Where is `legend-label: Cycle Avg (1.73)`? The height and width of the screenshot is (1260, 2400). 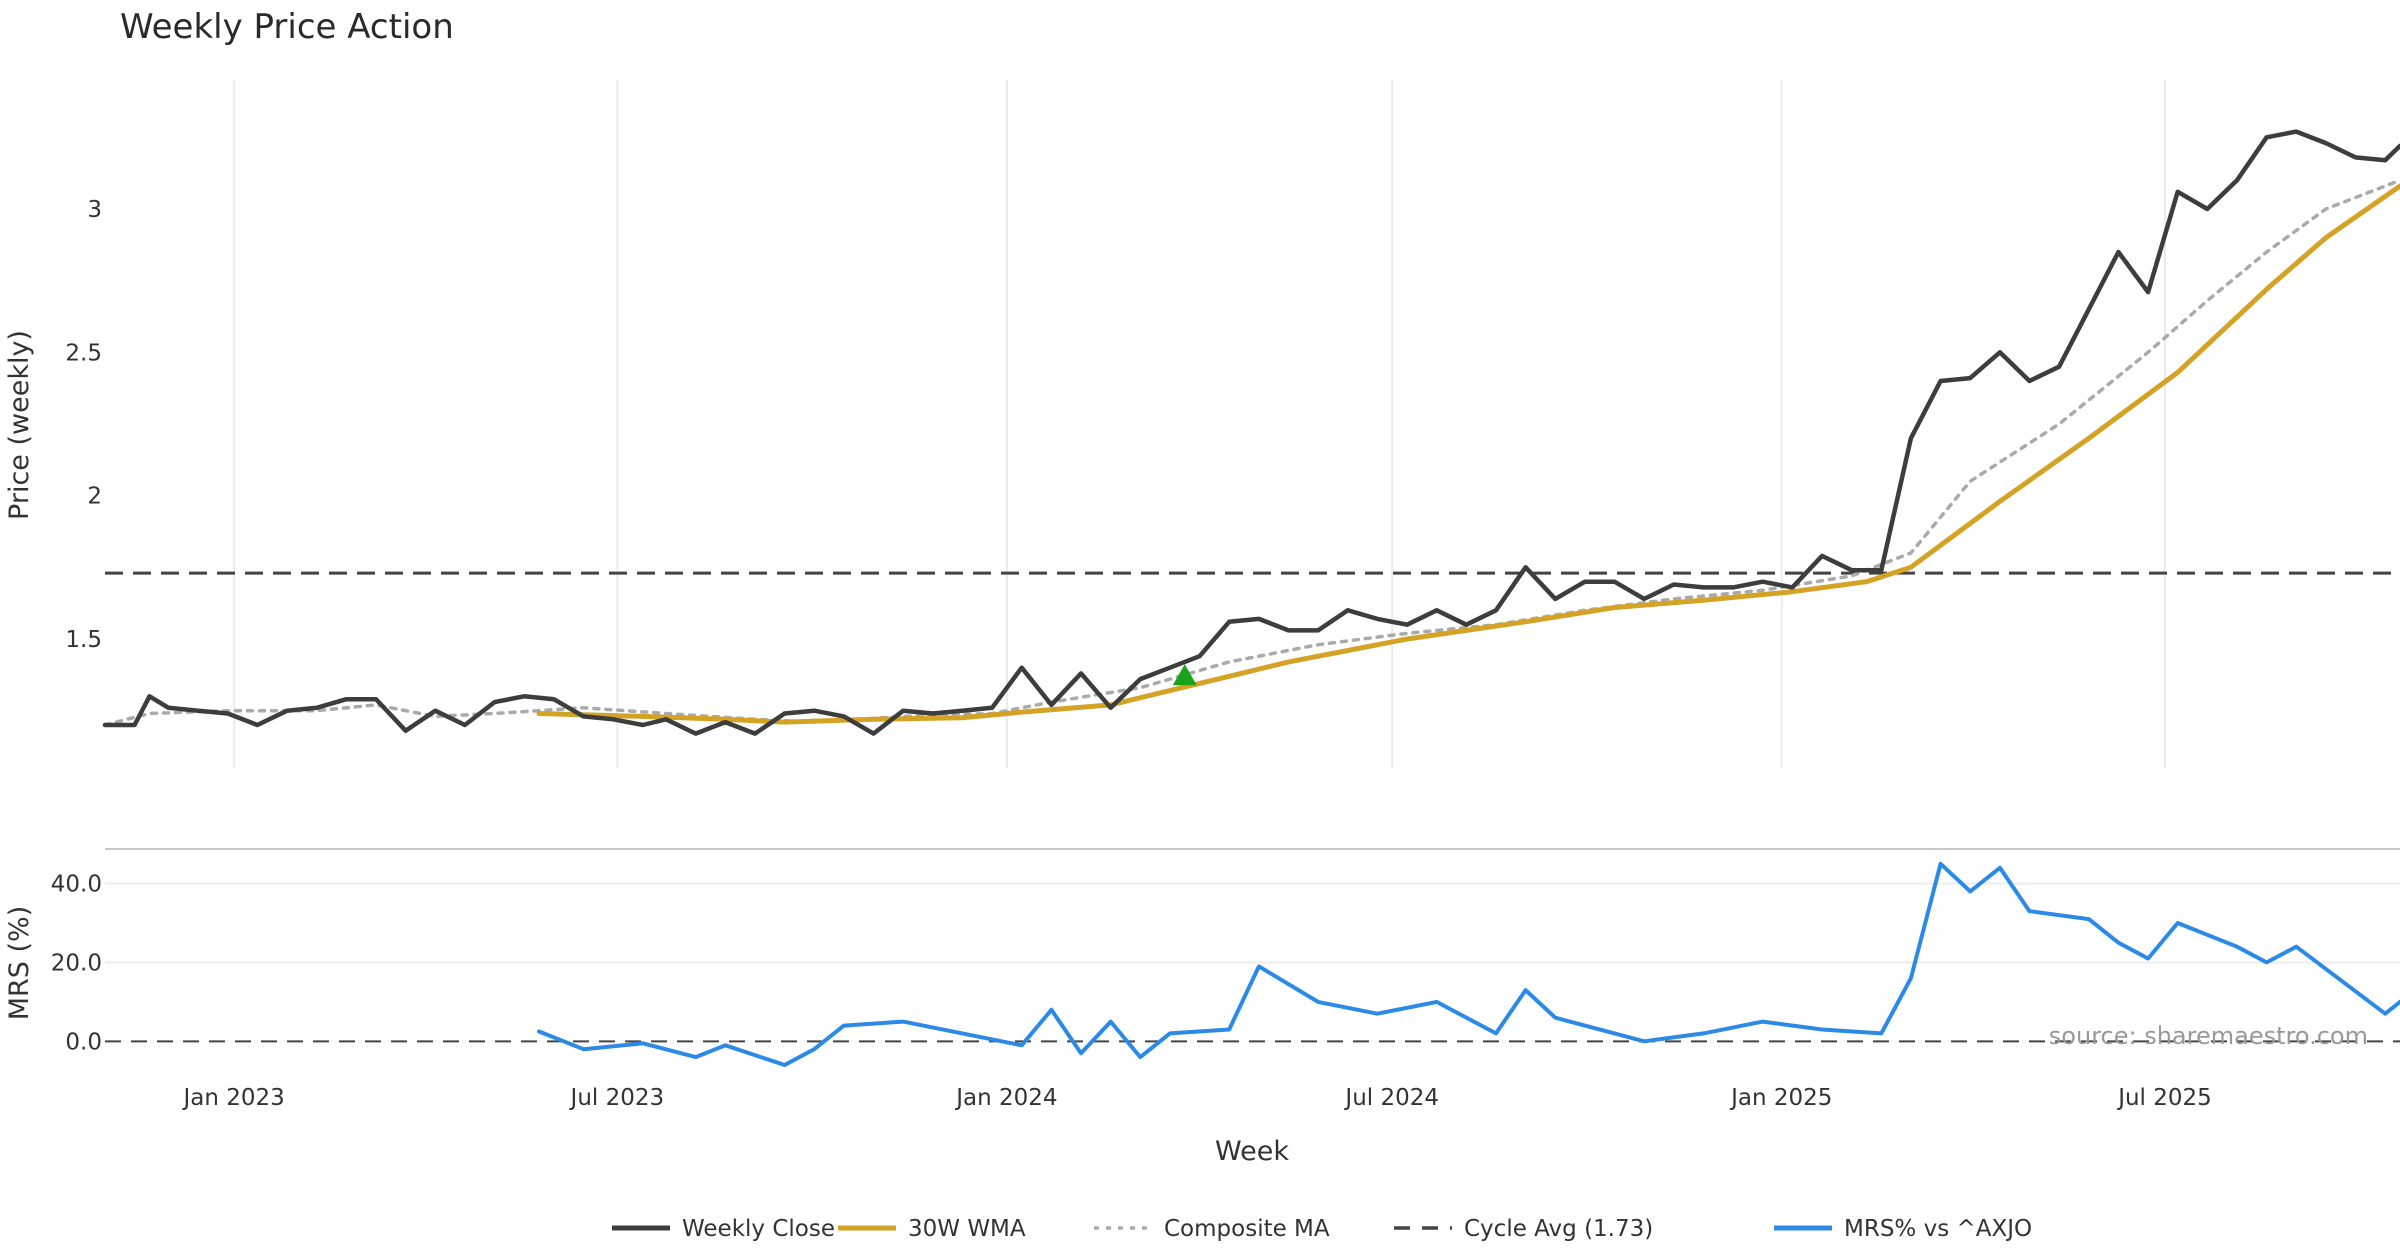 legend-label: Cycle Avg (1.73) is located at coordinates (1558, 1229).